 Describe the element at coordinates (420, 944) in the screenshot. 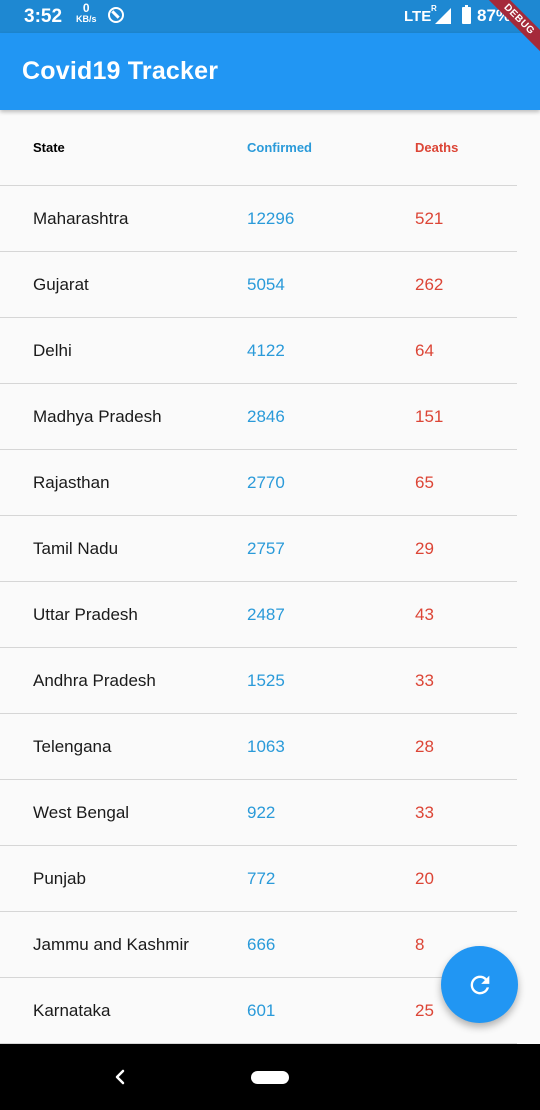

I see `deaths-cell: 8` at that location.